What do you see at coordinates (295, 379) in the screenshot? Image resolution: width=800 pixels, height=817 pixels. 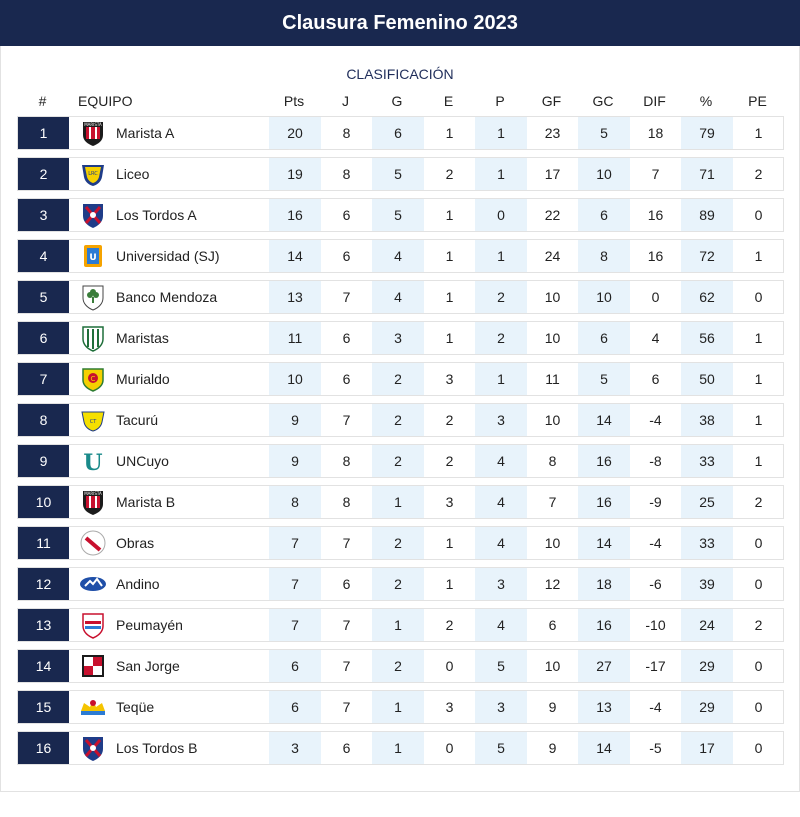 I see `pts-cell: 10` at bounding box center [295, 379].